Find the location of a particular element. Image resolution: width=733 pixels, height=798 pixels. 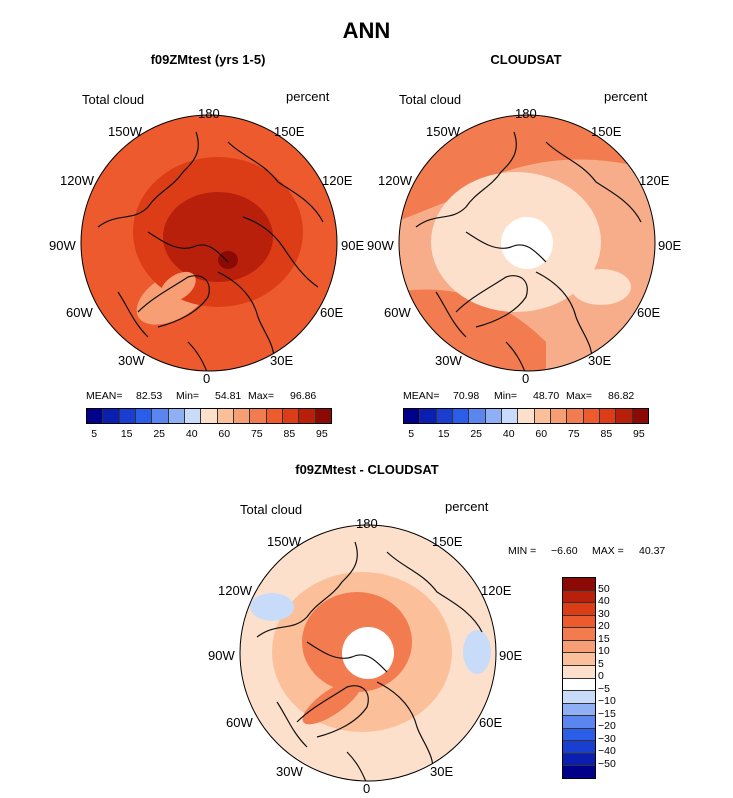

p1-max-label: Max= is located at coordinates (261, 396).